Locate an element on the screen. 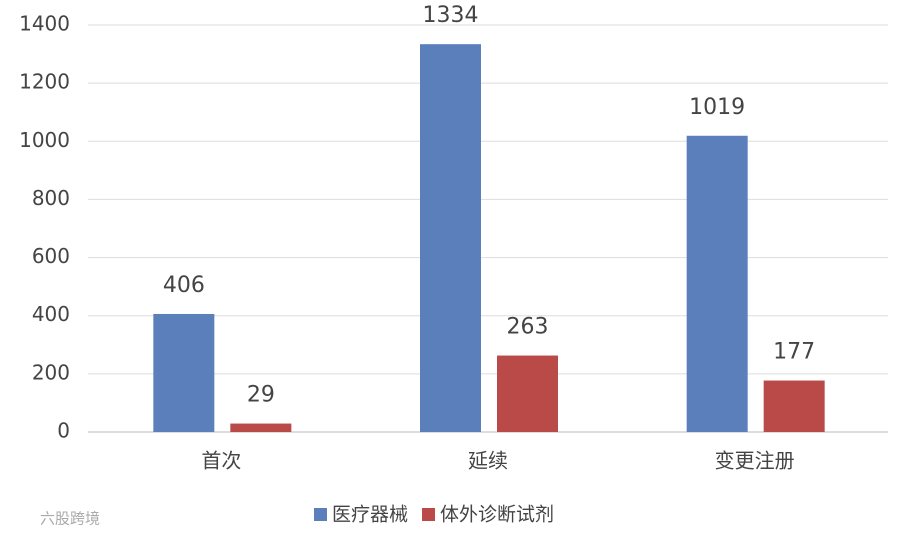  legend-label: 体外诊断试剂 is located at coordinates (497, 515).